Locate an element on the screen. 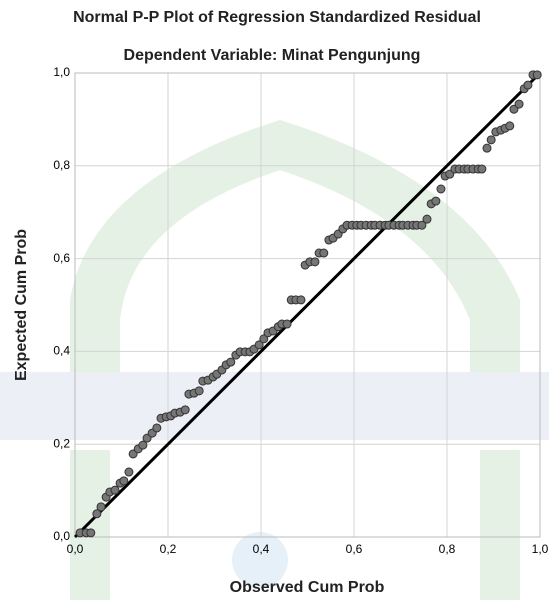 The image size is (549, 602). x-axis-label: Observed Cum Prob is located at coordinates (307, 587).